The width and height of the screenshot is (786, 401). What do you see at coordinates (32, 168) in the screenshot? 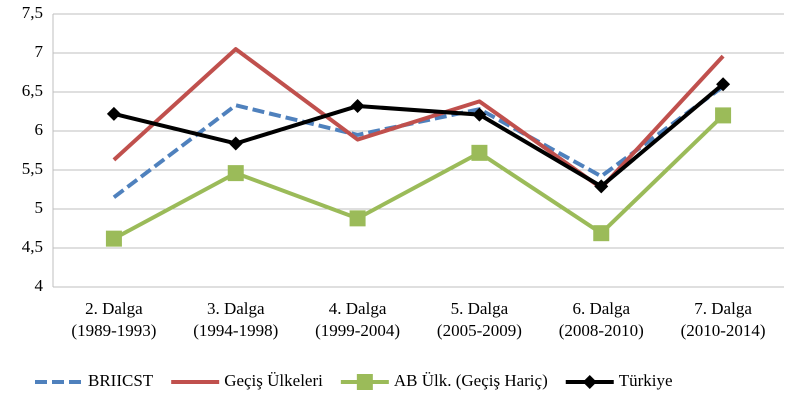
I see `y-tick-label: 5,5` at bounding box center [32, 168].